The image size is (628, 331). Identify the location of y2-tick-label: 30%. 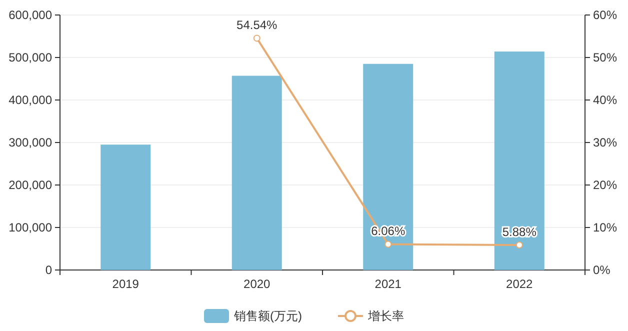
(605, 143).